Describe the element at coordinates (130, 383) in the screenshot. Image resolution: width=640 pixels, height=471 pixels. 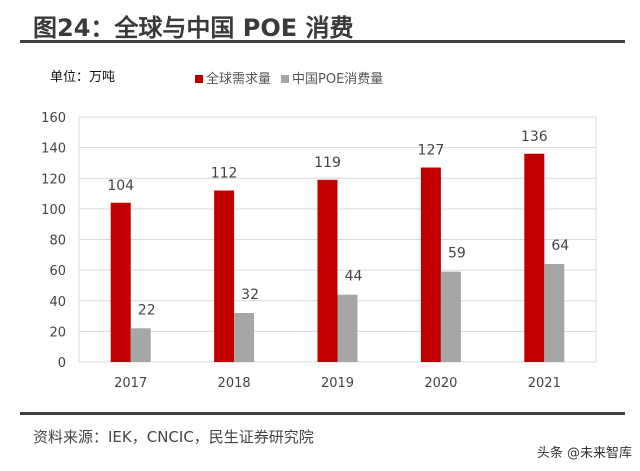
I see `x-tick-label: 2017` at that location.